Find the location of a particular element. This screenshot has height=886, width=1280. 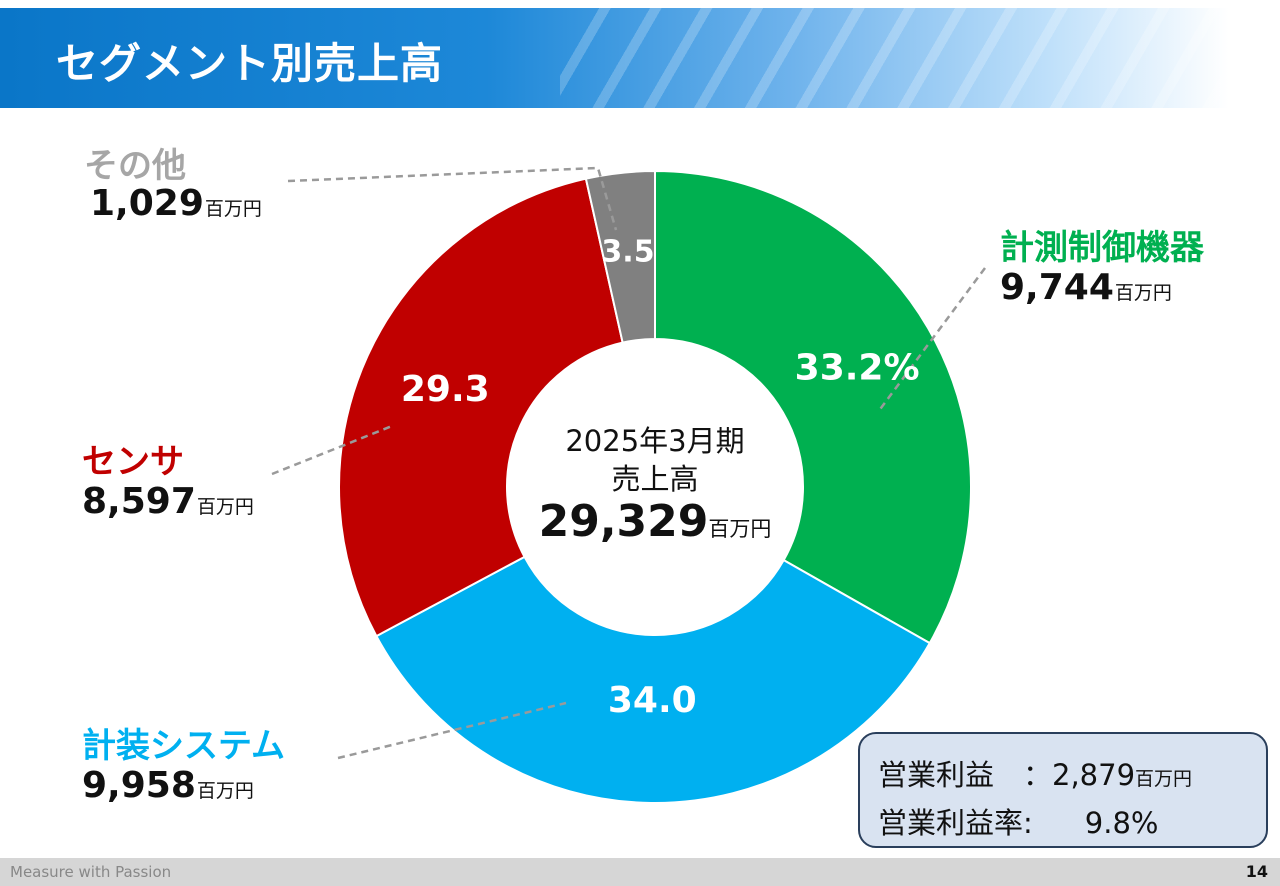

operating-profit-unit: 百万円 is located at coordinates (1164, 779).